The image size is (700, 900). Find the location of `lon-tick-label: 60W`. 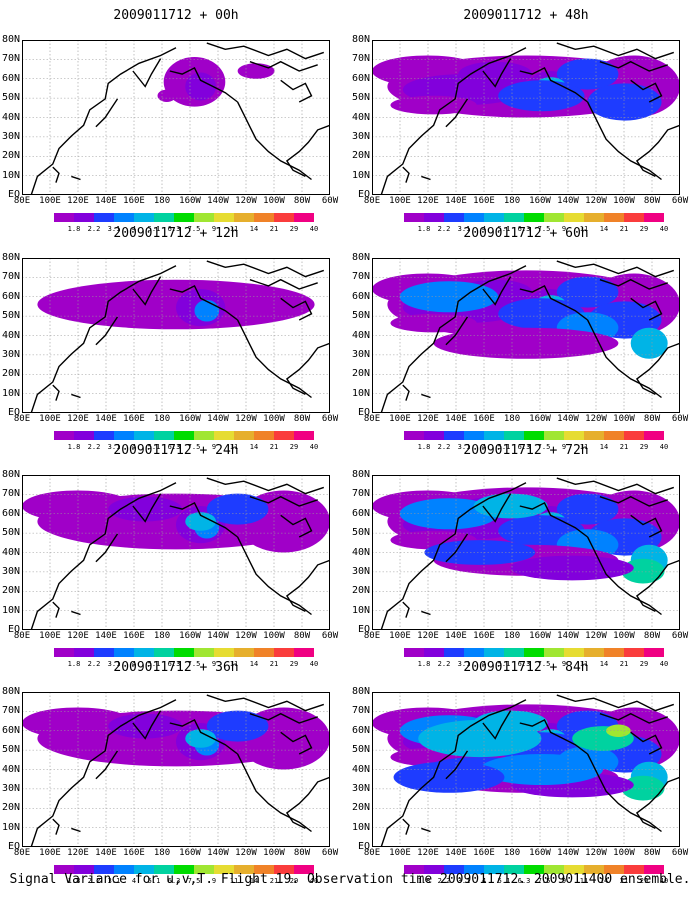

lon-tick-label: 60W is located at coordinates (330, 201).